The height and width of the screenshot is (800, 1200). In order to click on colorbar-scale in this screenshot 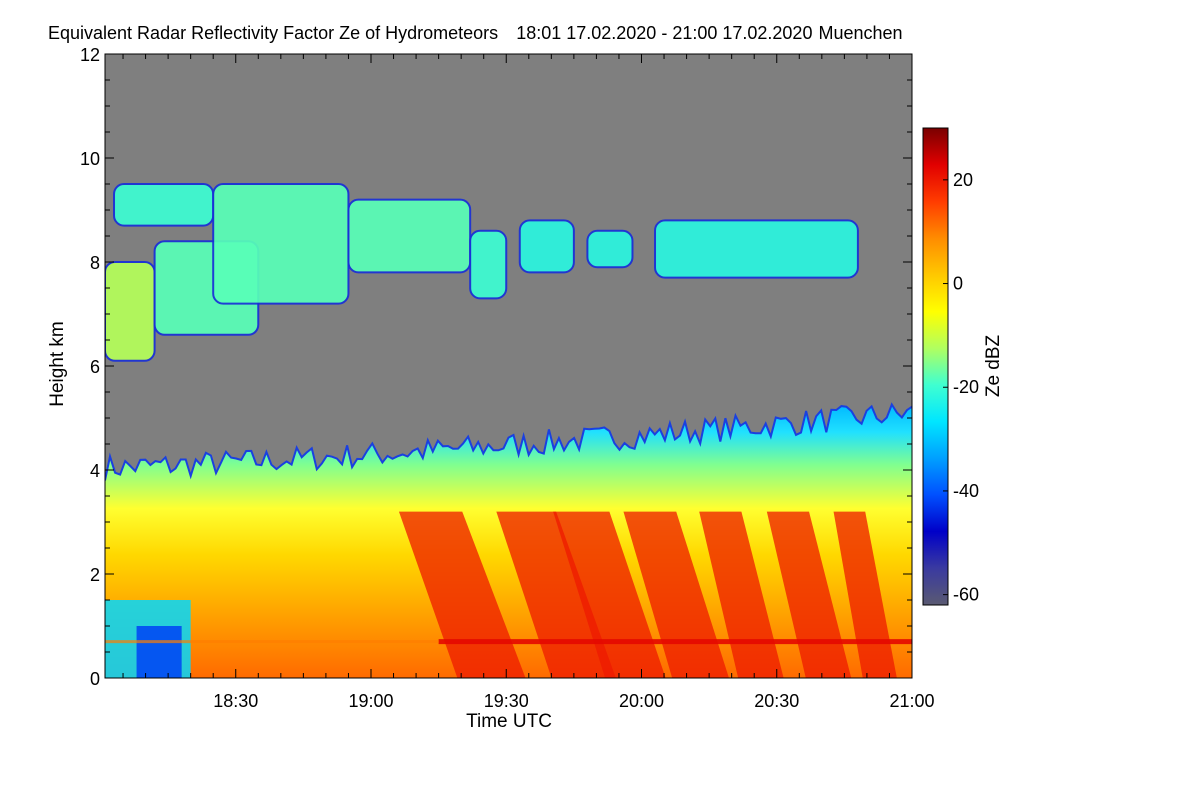, I will do `click(935, 366)`.